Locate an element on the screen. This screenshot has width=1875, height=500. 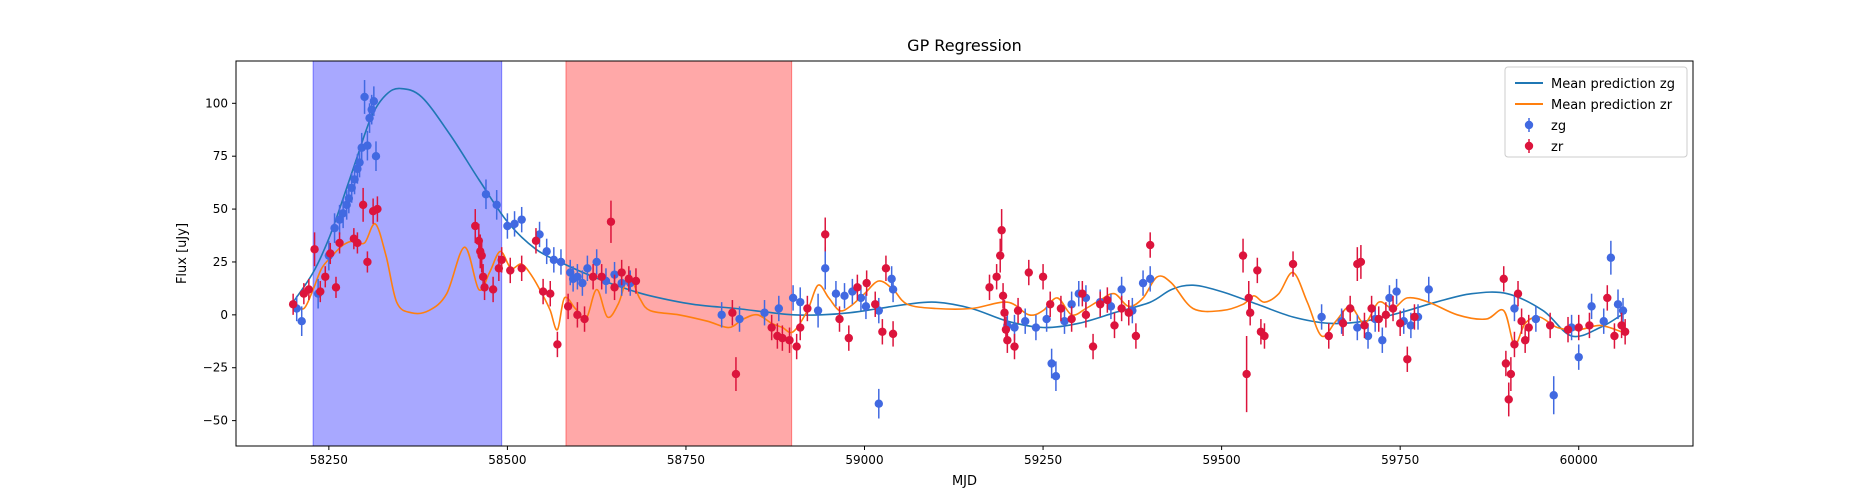
legend-entry: zr is located at coordinates (1544, 147).